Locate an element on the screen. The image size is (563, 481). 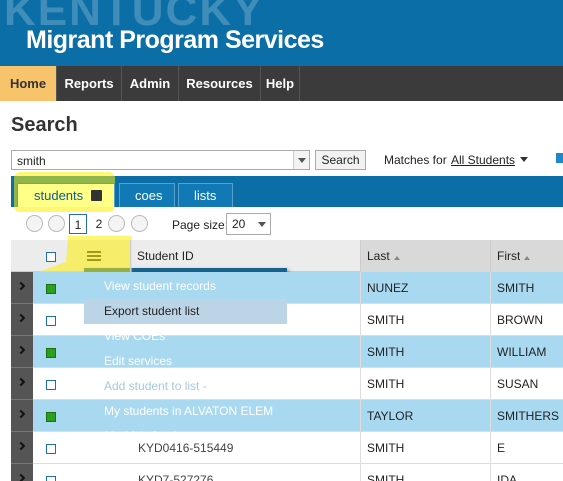
column-header: Student ID is located at coordinates (162, 256).